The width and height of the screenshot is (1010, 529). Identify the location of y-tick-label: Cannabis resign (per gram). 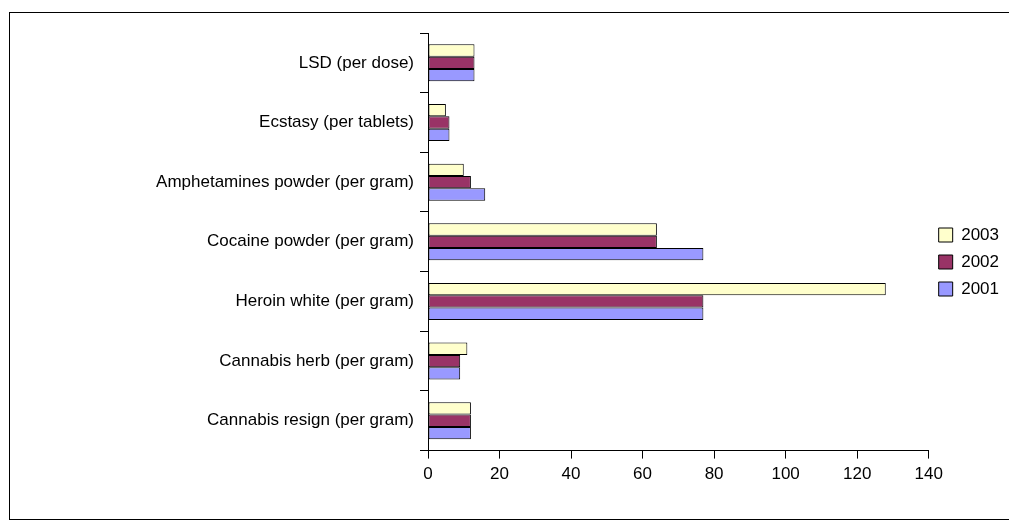
(310, 420).